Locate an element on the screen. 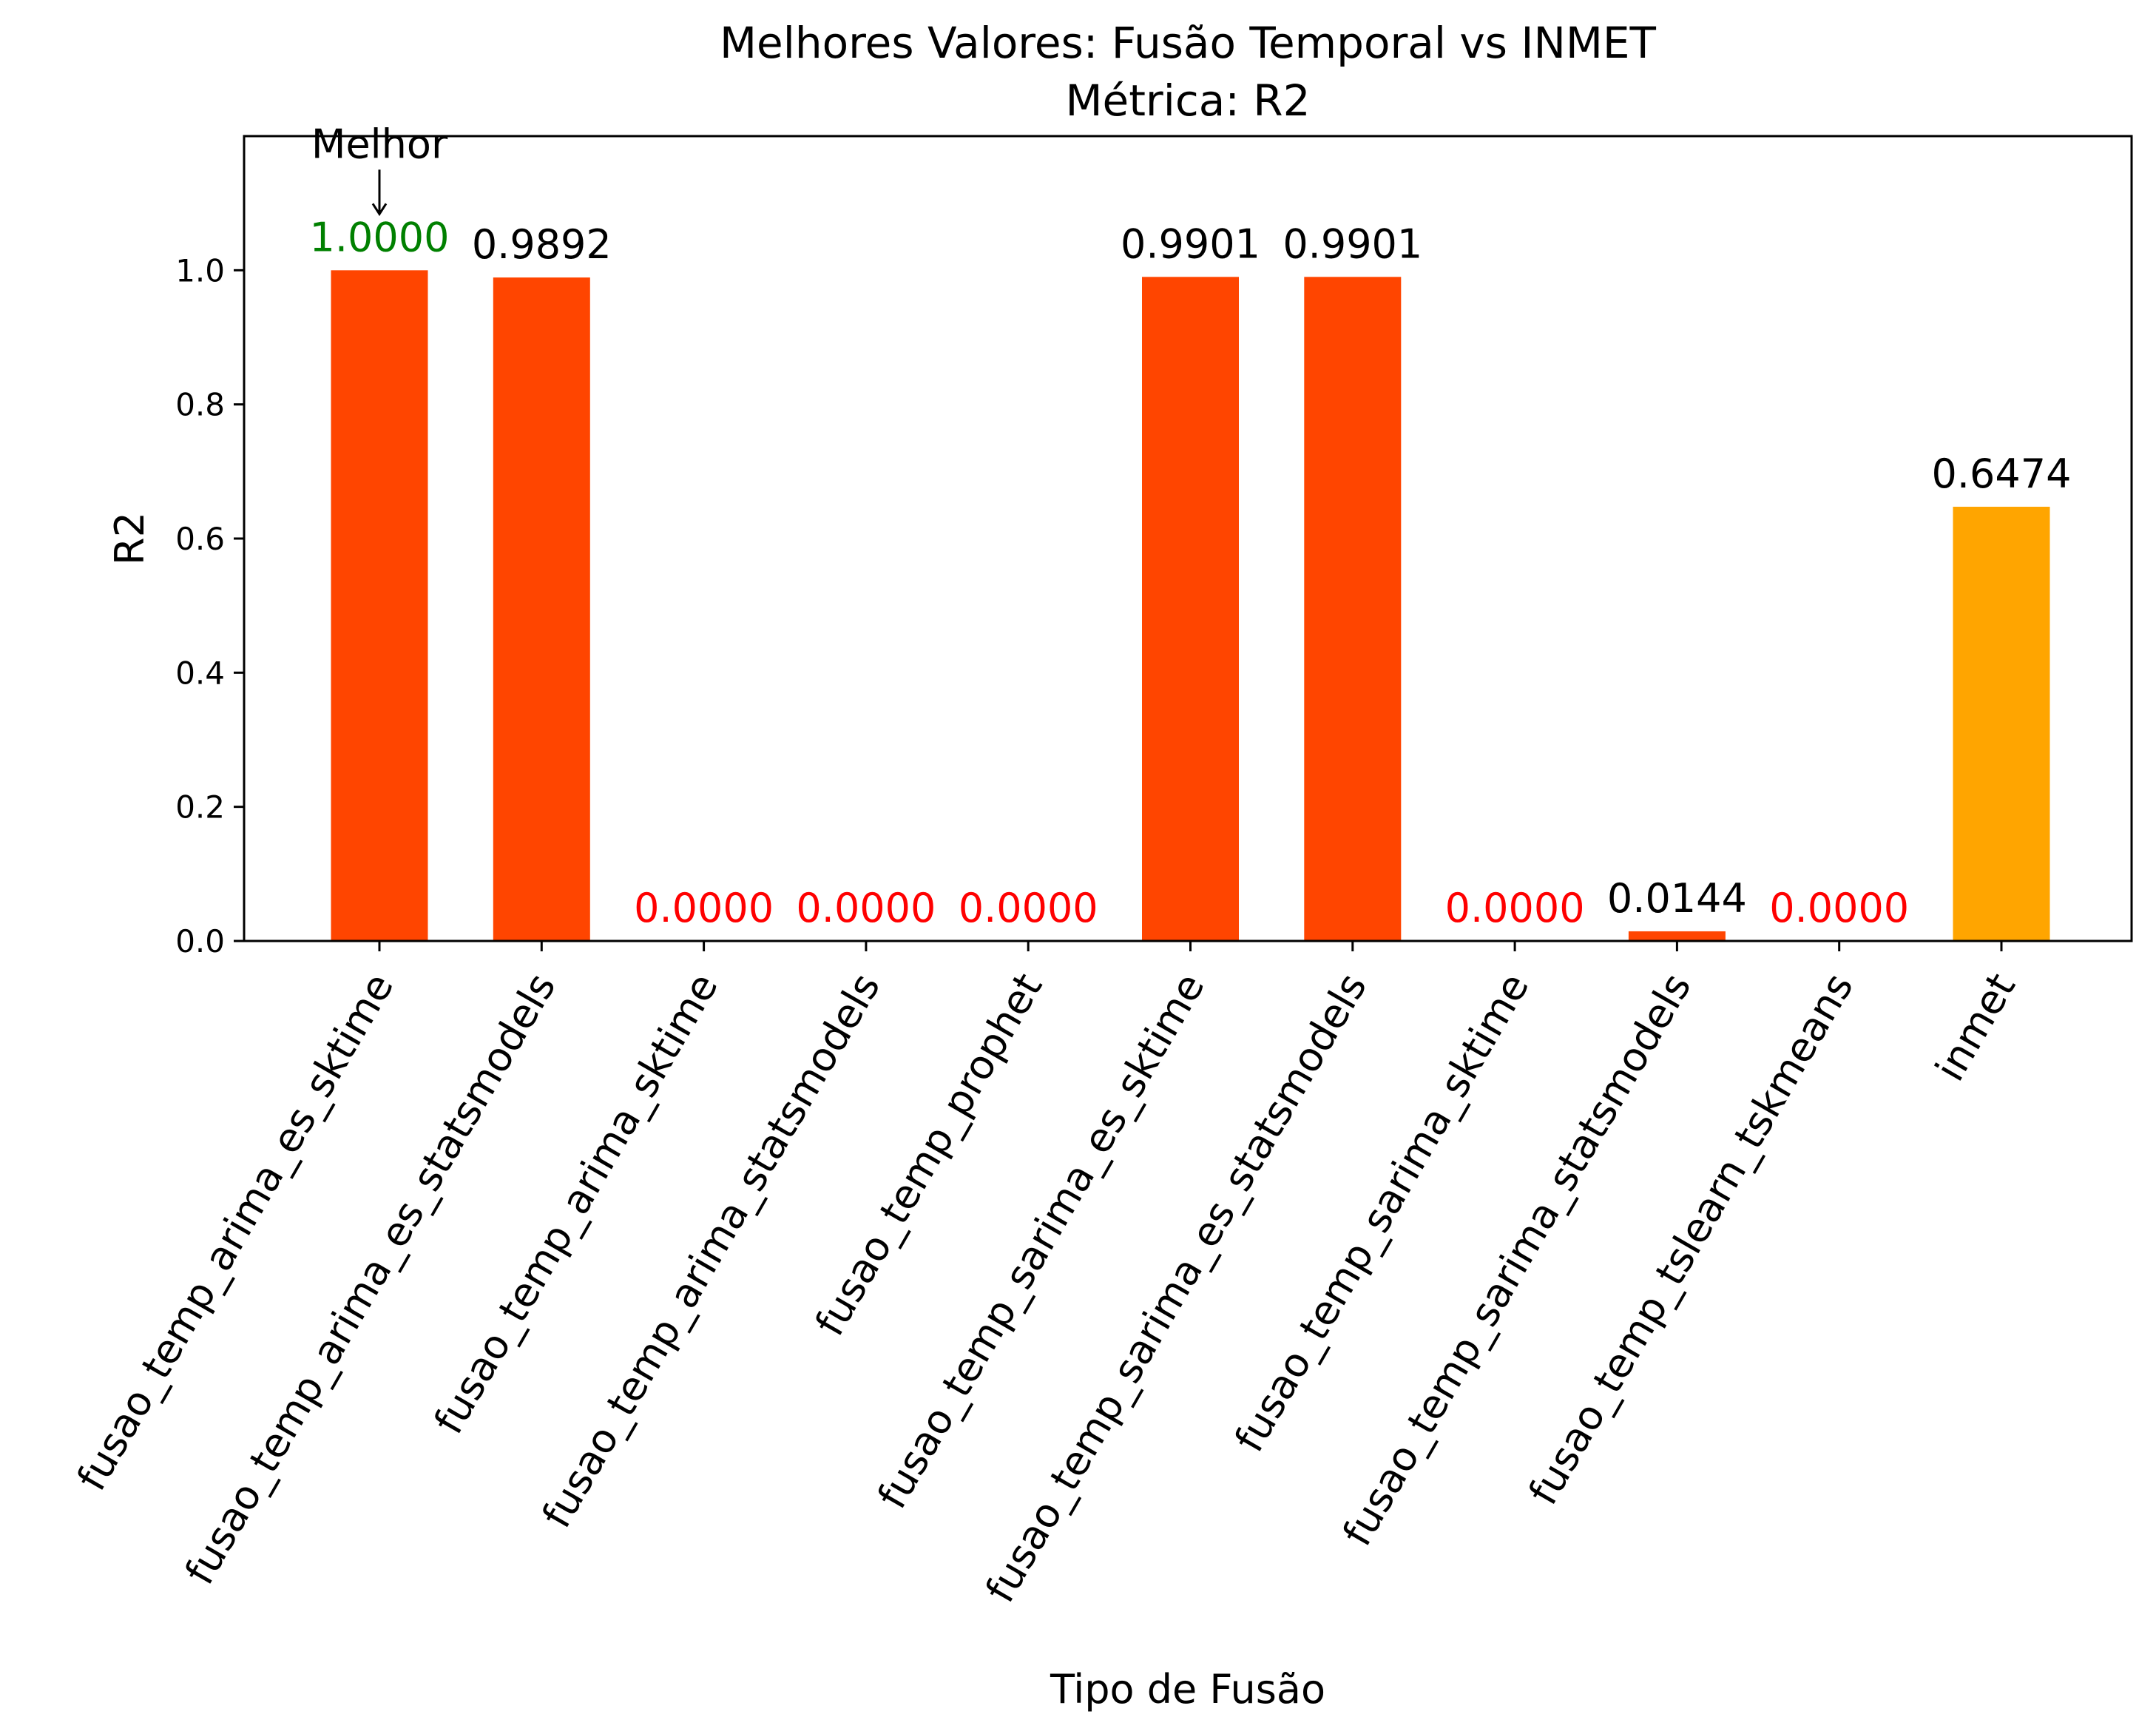 This screenshot has height=1734, width=2156. bar-fusao_temp_arima_es_statsmodels is located at coordinates (541, 609).